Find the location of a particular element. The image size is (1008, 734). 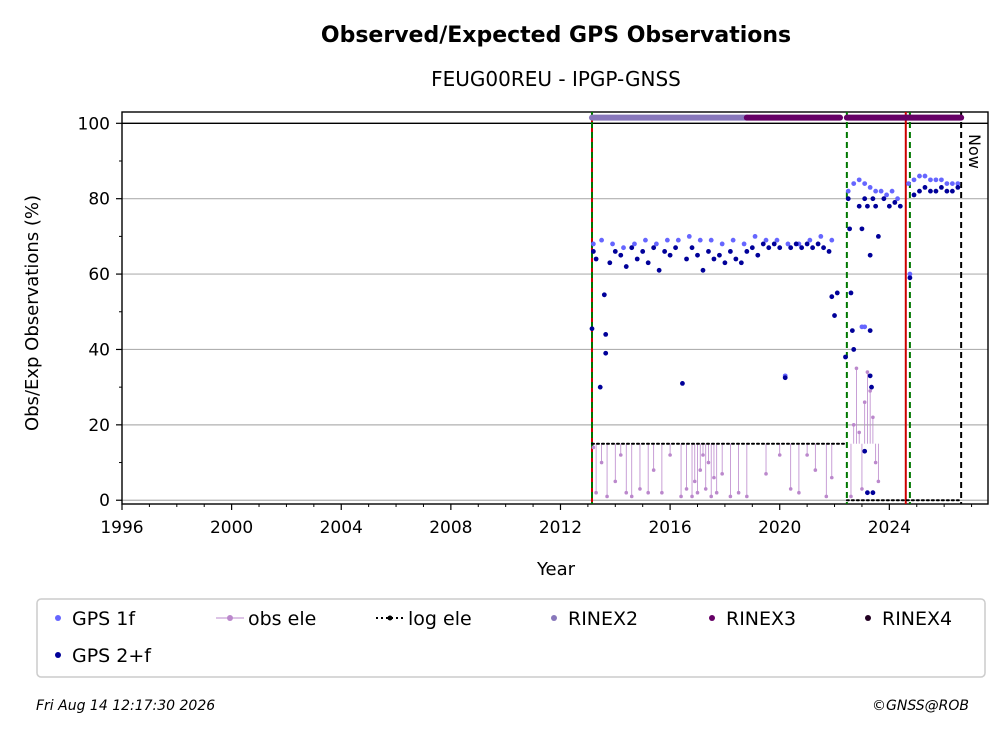

chart-title: Observed/Expected GPS Observations is located at coordinates (556, 35).